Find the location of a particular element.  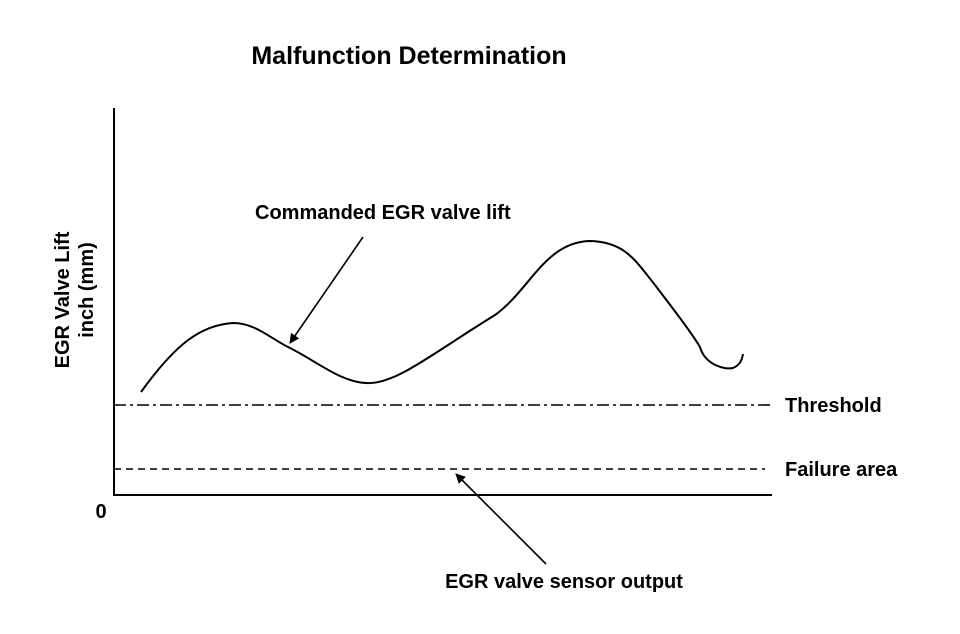

sensor-output-arrow is located at coordinates (501, 519).